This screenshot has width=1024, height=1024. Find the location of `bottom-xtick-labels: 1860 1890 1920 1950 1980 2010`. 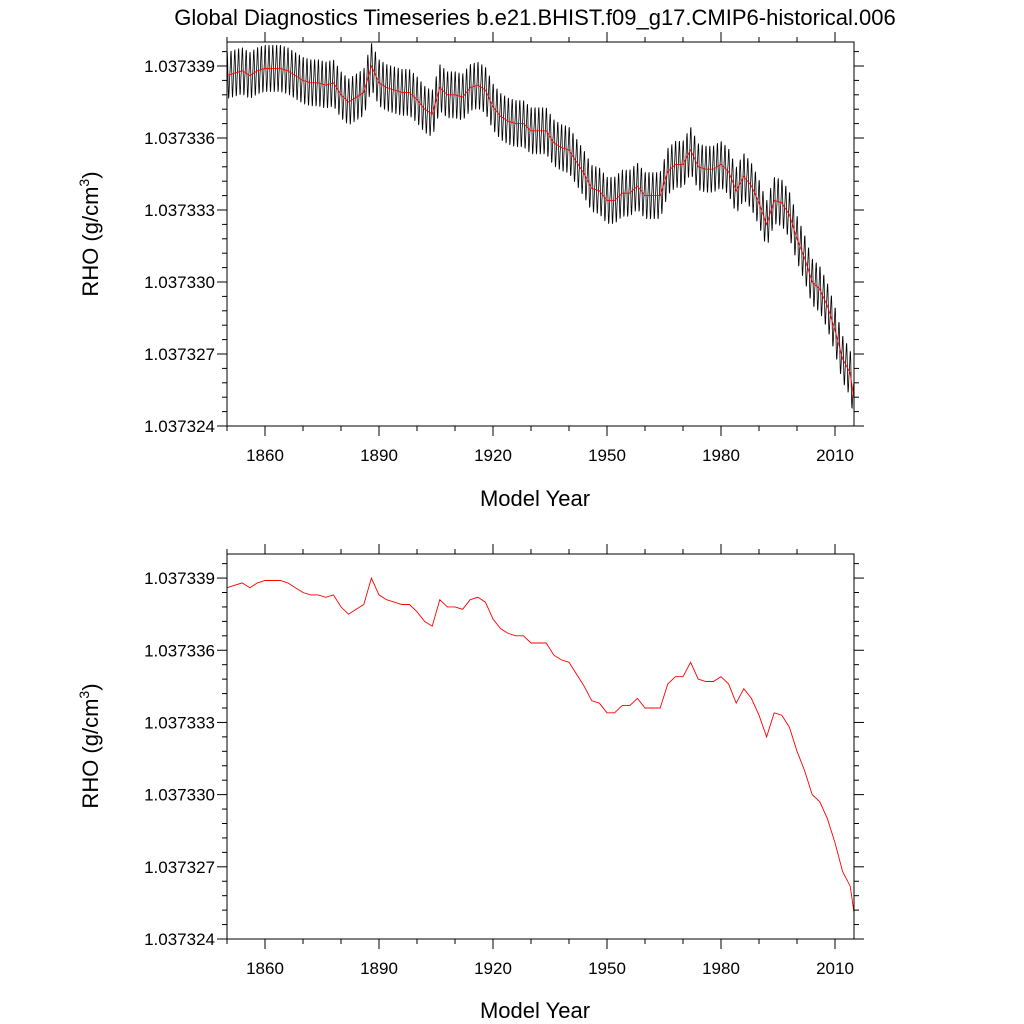

bottom-xtick-labels: 1860 1890 1920 1950 1980 2010 is located at coordinates (550, 968).